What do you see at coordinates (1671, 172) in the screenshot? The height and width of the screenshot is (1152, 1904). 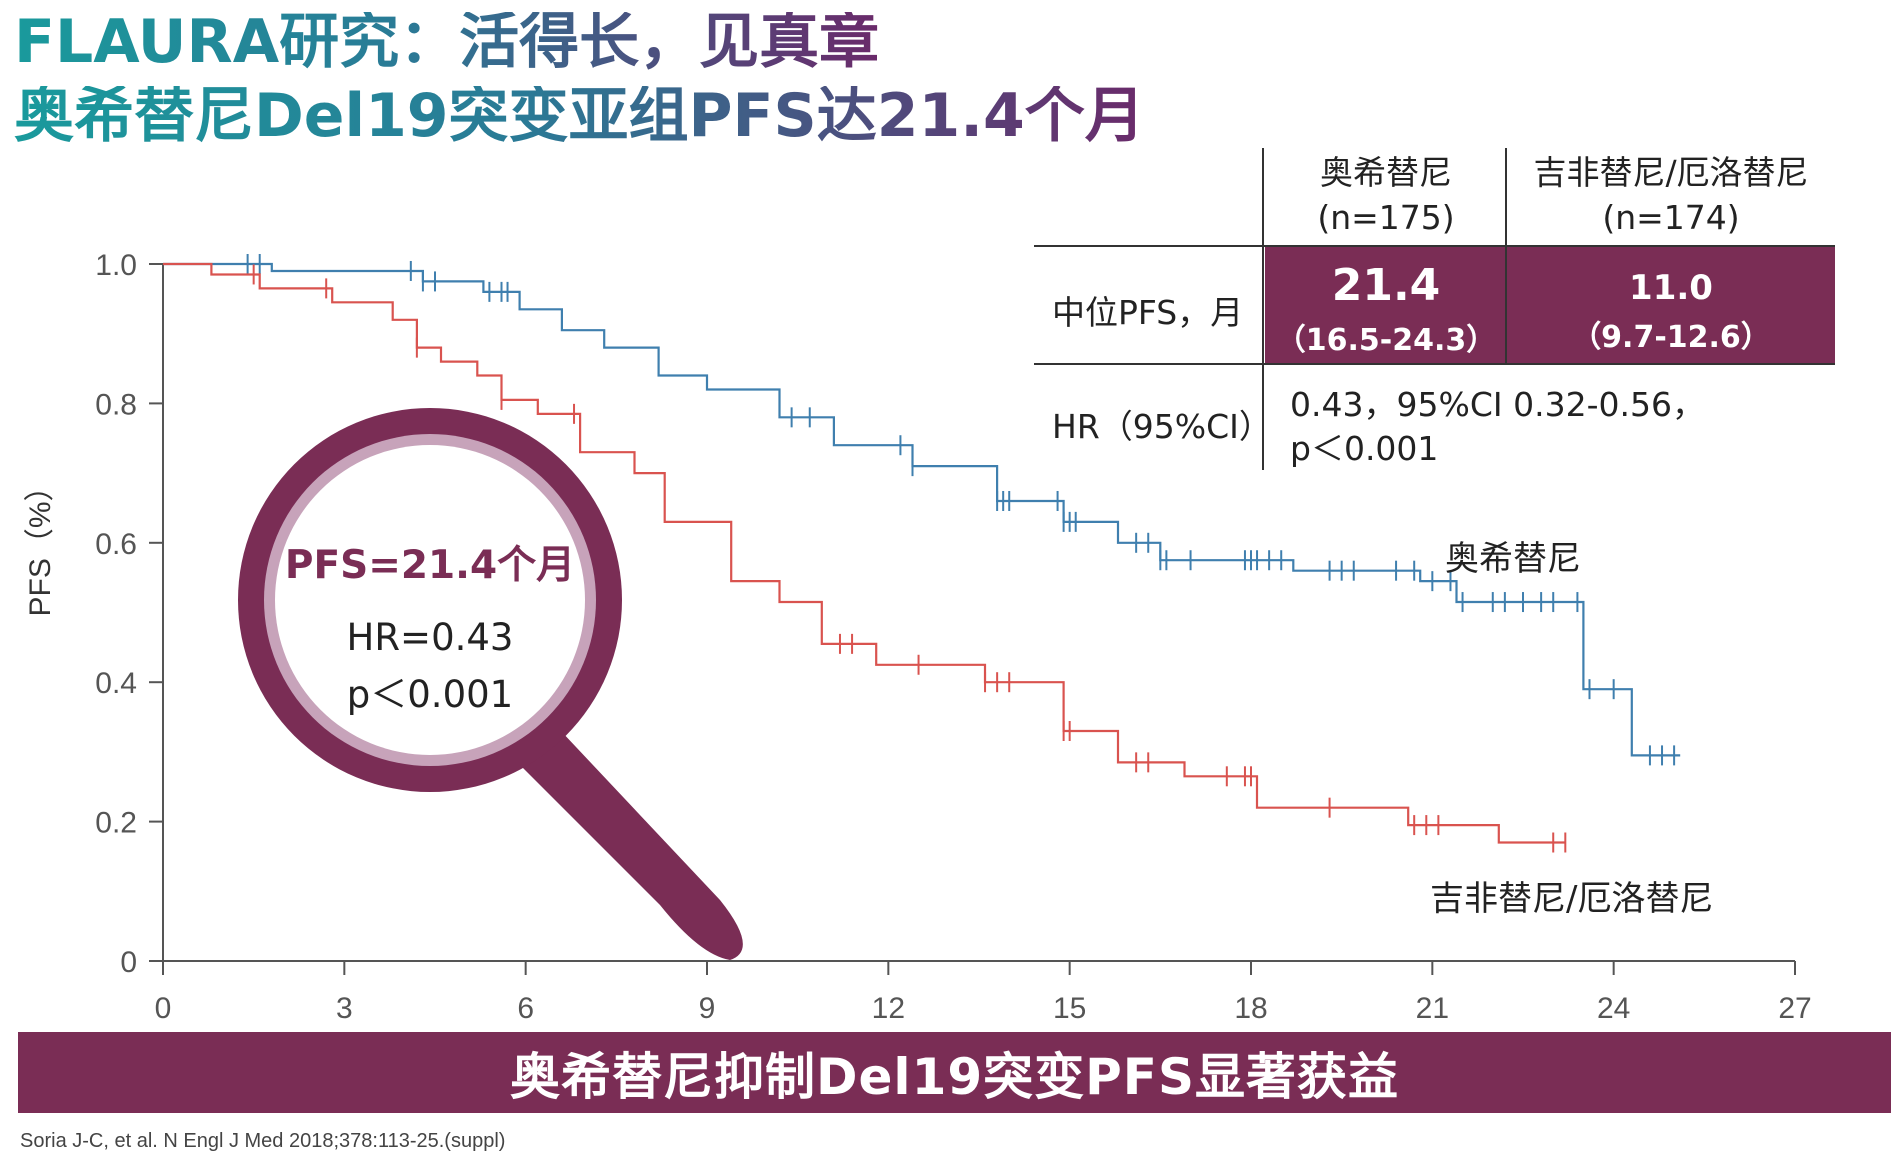 I see `table-header-comparator: 吉非替尼/厄洛替尼` at bounding box center [1671, 172].